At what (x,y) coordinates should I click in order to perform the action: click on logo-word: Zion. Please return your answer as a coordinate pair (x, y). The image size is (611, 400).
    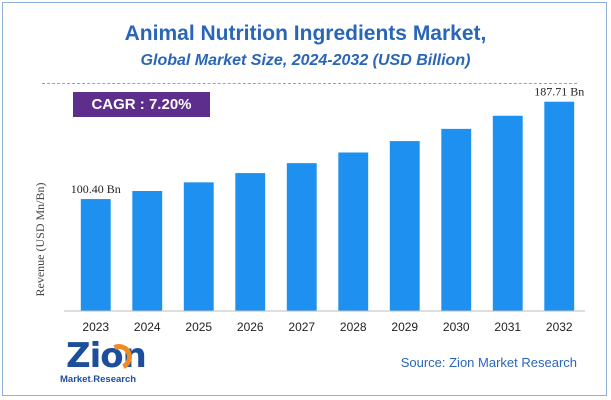
    Looking at the image, I should click on (106, 356).